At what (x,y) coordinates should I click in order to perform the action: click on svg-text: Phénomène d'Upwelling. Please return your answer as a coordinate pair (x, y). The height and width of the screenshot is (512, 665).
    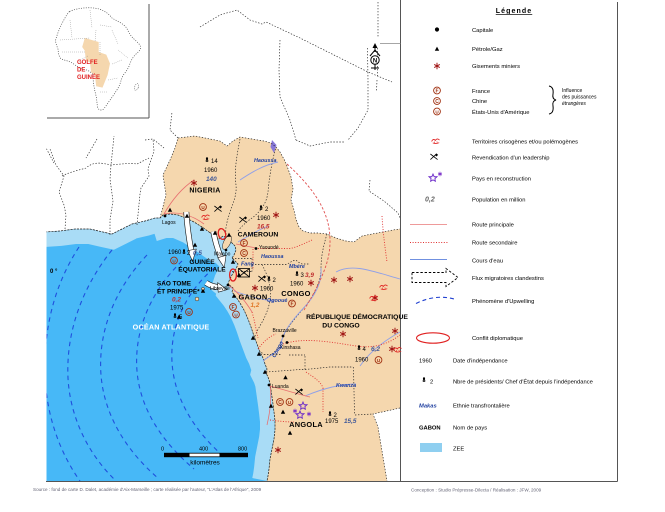
    Looking at the image, I should click on (503, 302).